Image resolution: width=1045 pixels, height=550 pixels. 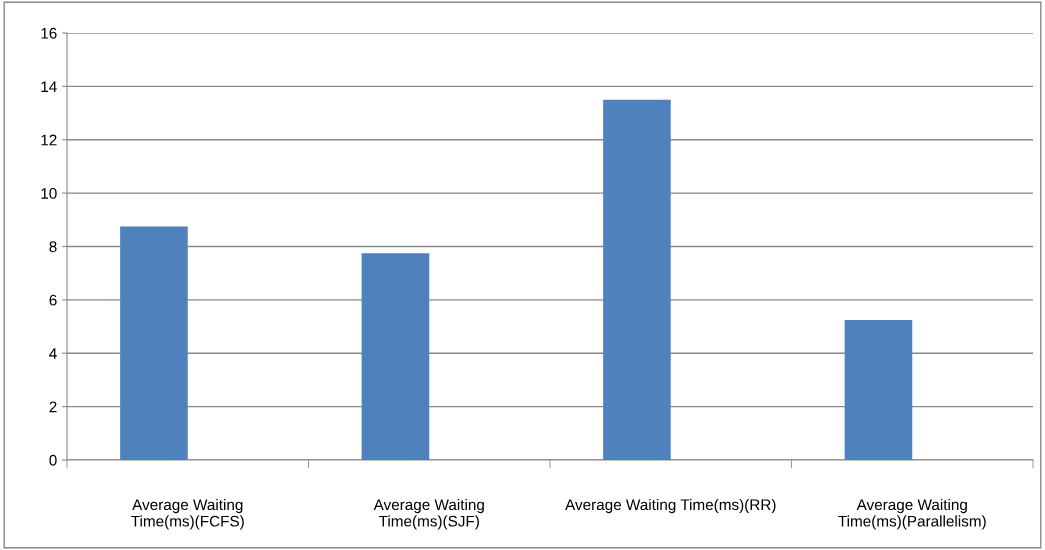 What do you see at coordinates (187, 514) in the screenshot?
I see `x-tick-label: Average Waiting Time(ms)(FCFS)` at bounding box center [187, 514].